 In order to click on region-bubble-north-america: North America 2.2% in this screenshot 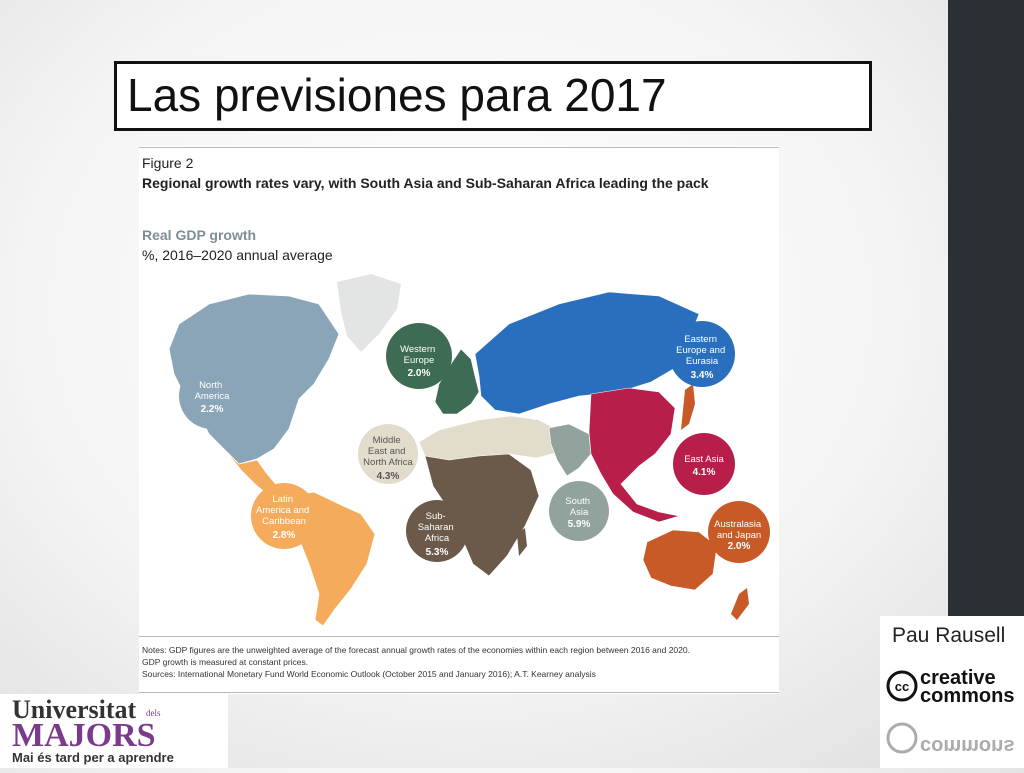, I will do `click(212, 396)`.